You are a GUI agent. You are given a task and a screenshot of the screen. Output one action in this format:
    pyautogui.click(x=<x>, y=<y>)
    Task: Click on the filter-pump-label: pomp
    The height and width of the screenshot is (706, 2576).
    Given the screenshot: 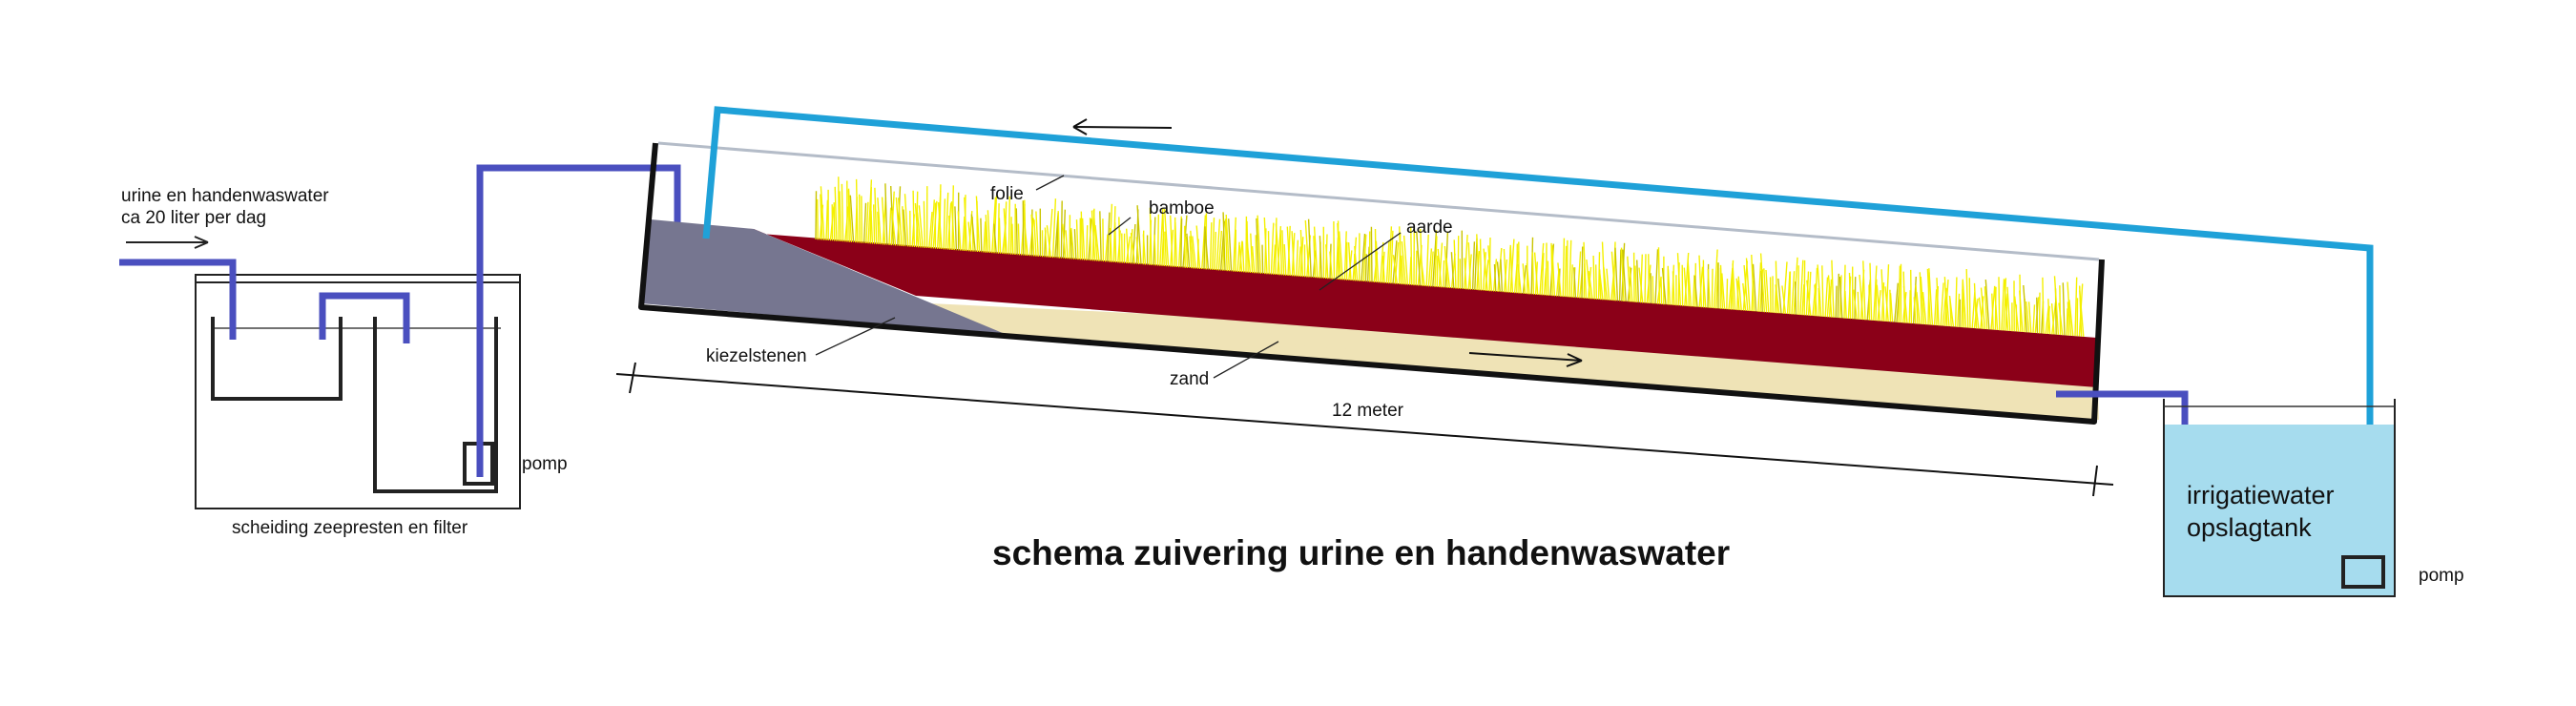 What is the action you would take?
    pyautogui.click(x=545, y=464)
    